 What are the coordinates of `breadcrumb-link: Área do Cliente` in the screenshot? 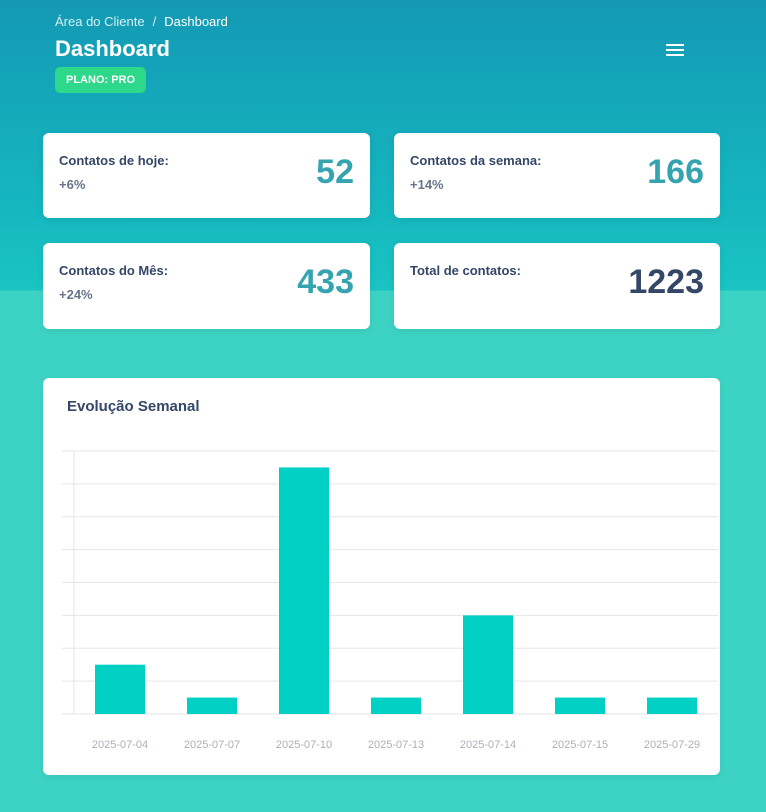 It's located at (100, 21).